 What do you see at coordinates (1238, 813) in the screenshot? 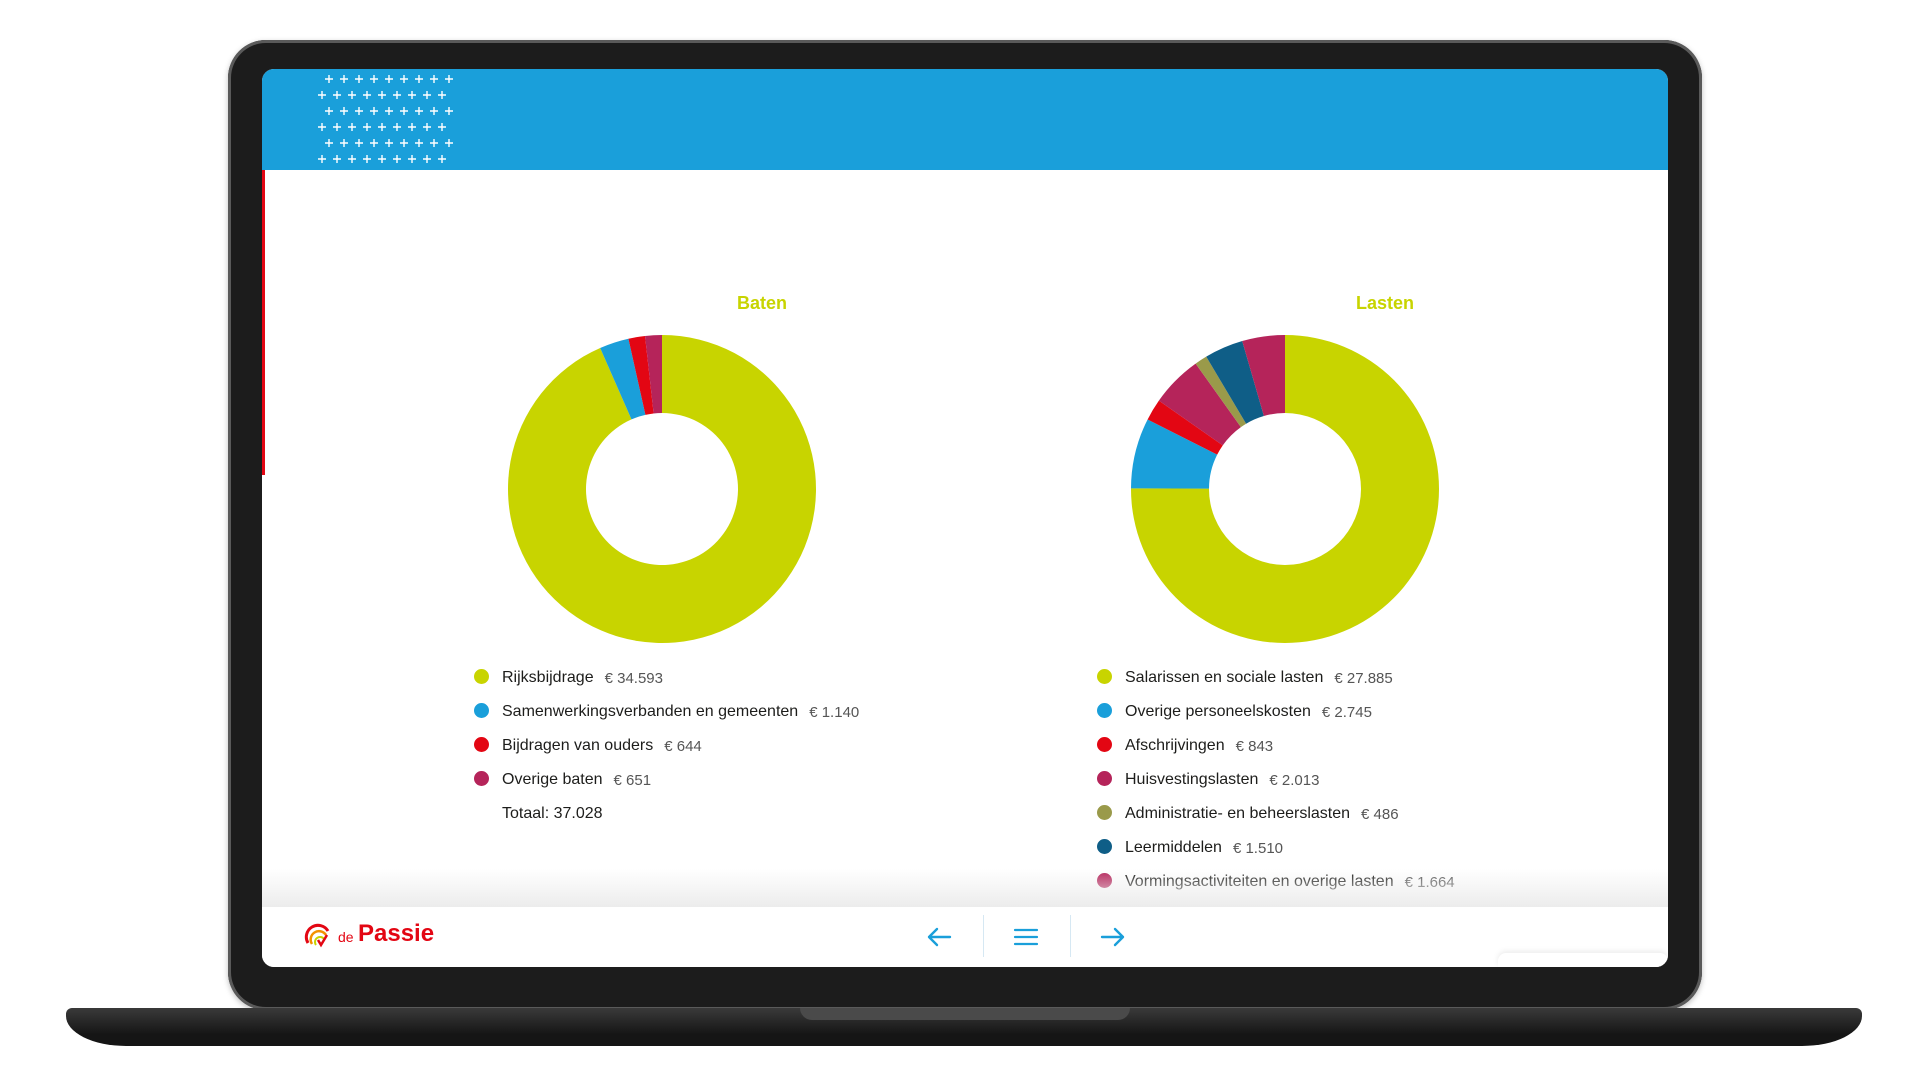
I see `legend-label: Administratie- en beheerslasten` at bounding box center [1238, 813].